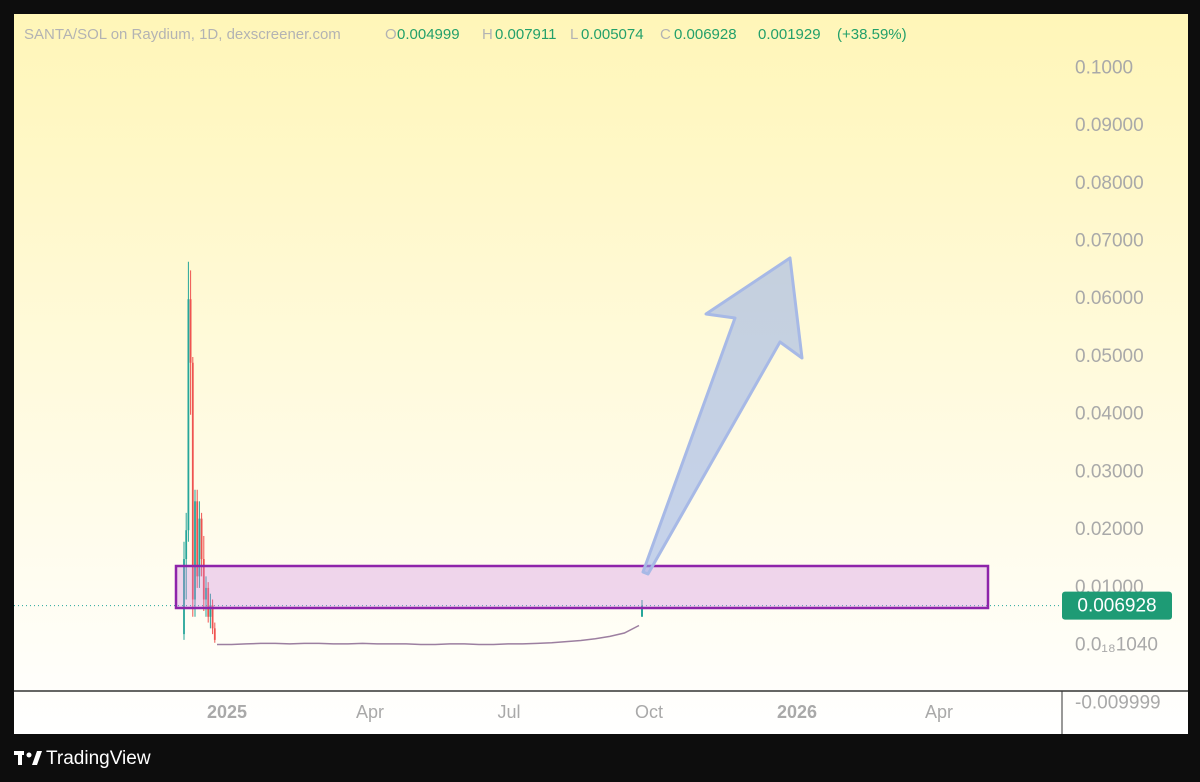 The image size is (1200, 782). Describe the element at coordinates (28, 758) in the screenshot. I see `brand-logo` at that location.